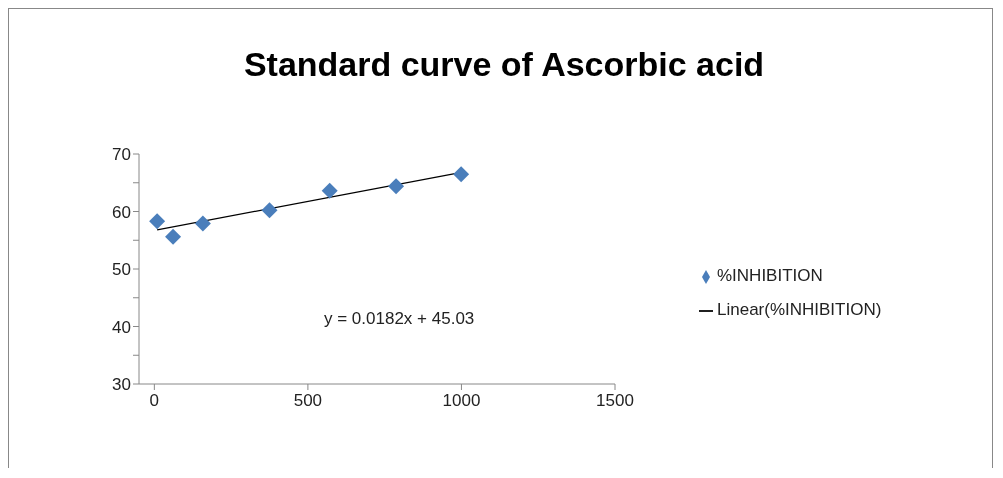 This screenshot has height=478, width=1003. I want to click on legend-label: %INHIBITION, so click(770, 275).